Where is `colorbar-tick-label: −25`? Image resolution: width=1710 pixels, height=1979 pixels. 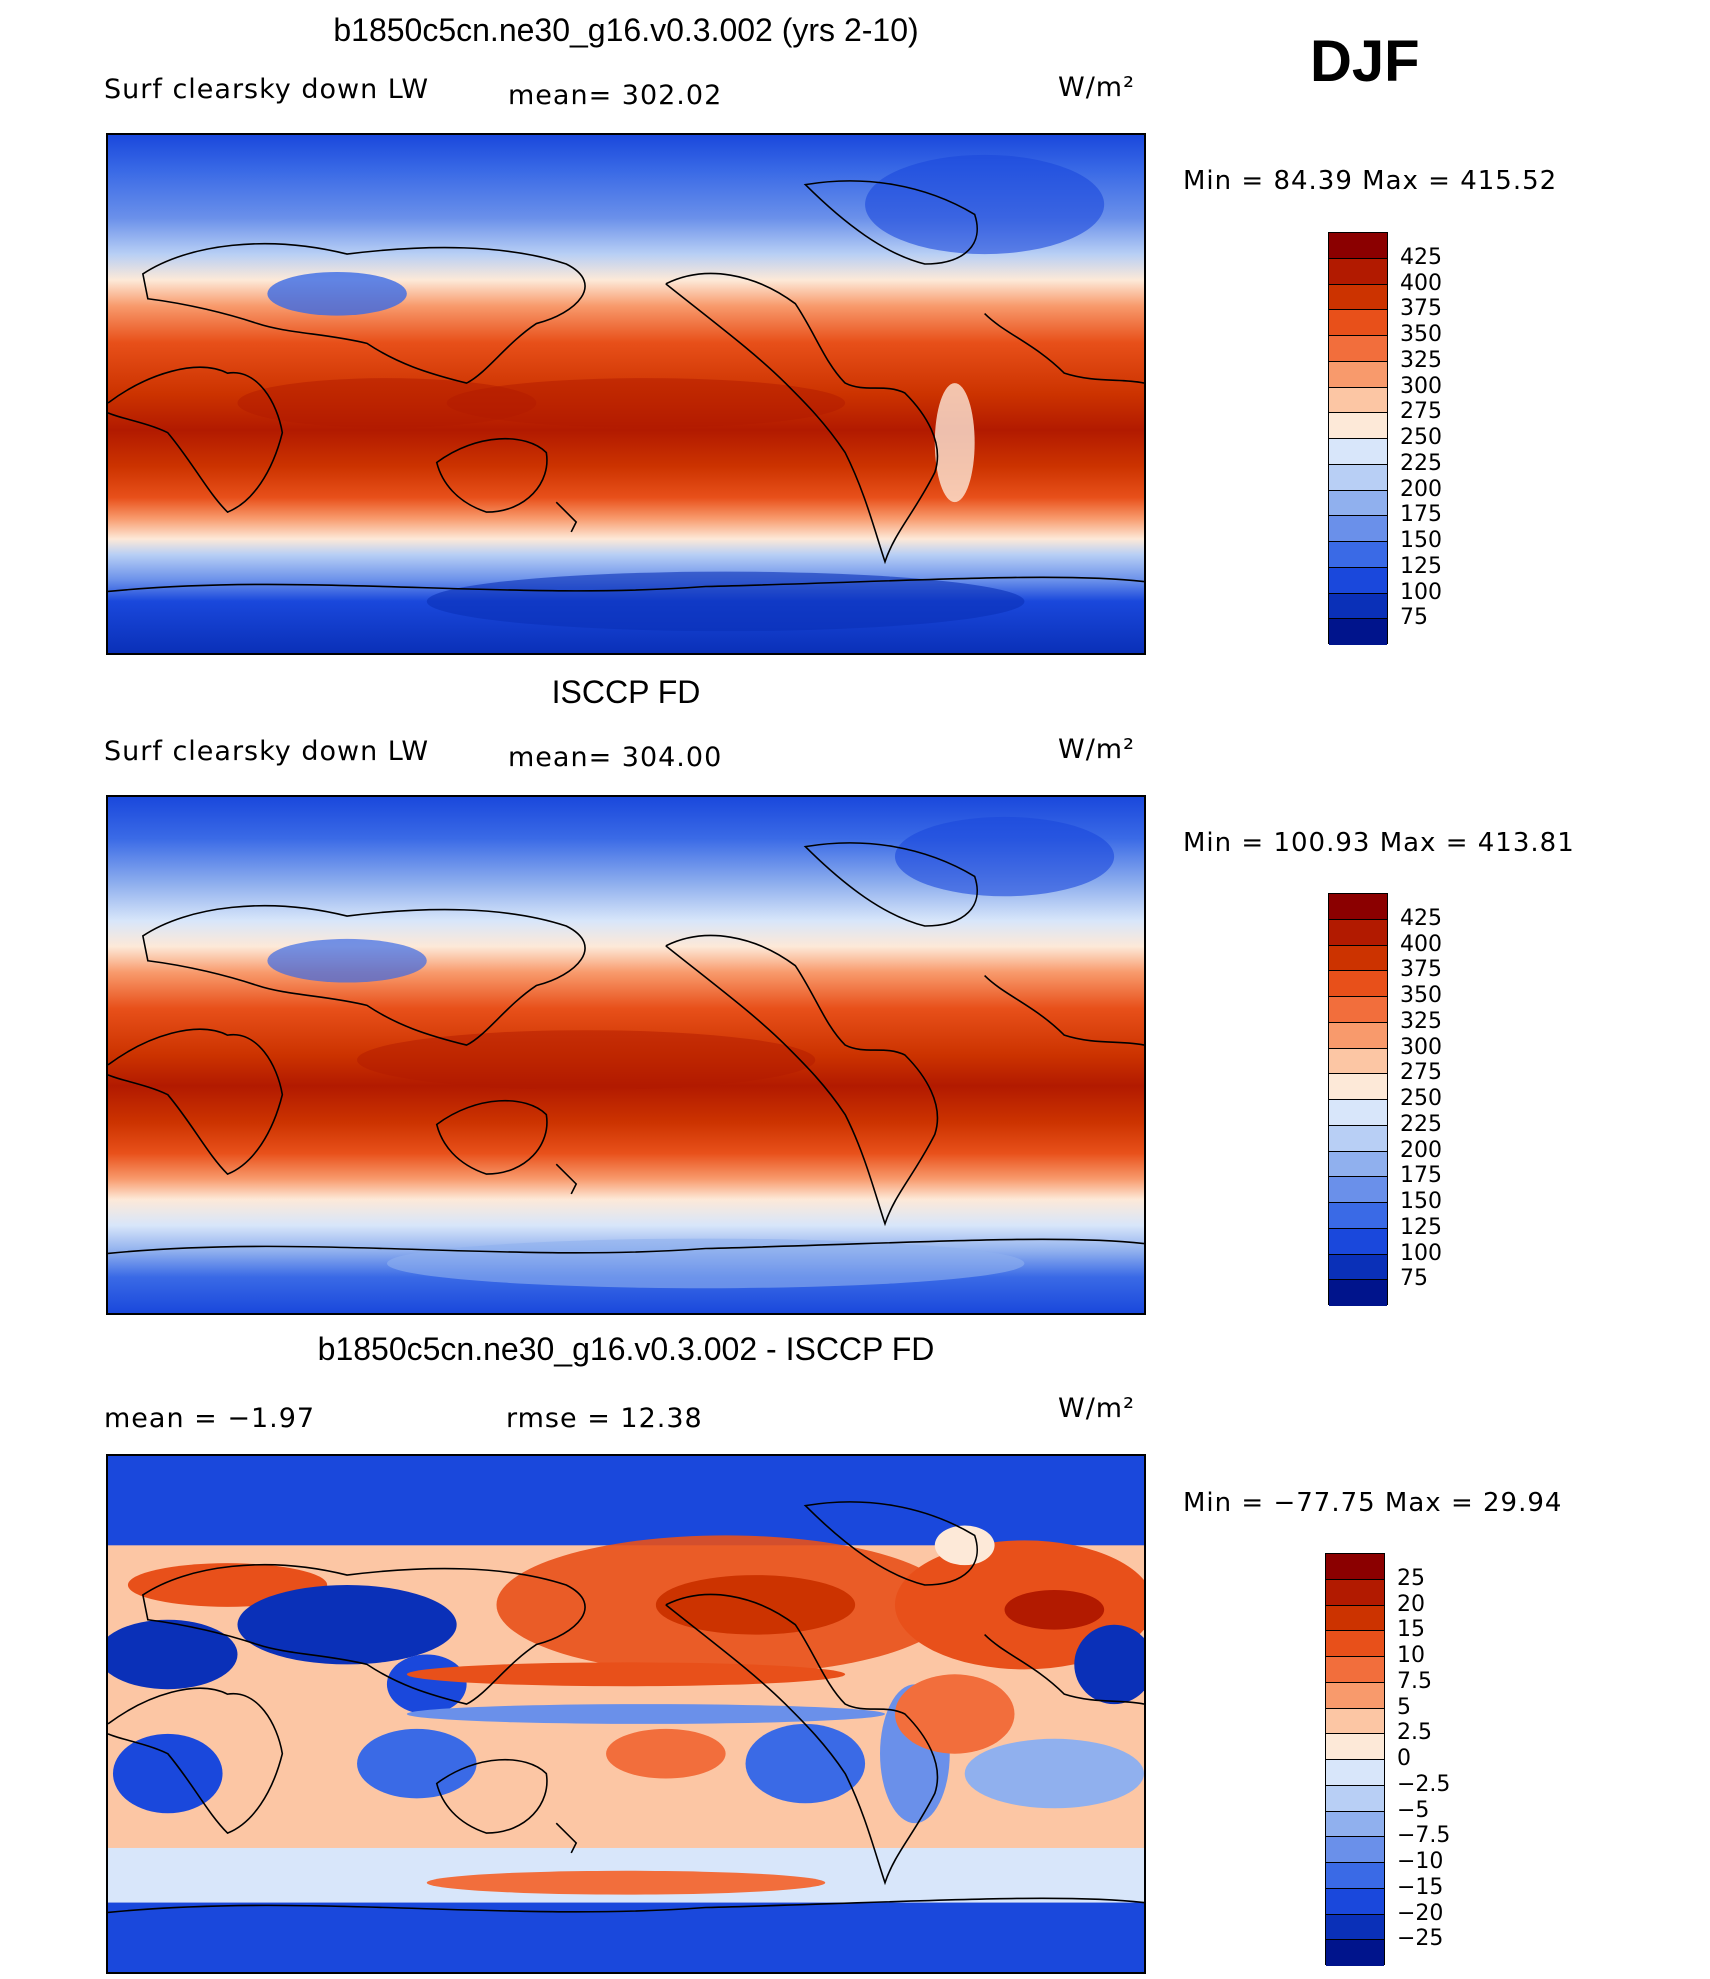 colorbar-tick-label: −25 is located at coordinates (1420, 1939).